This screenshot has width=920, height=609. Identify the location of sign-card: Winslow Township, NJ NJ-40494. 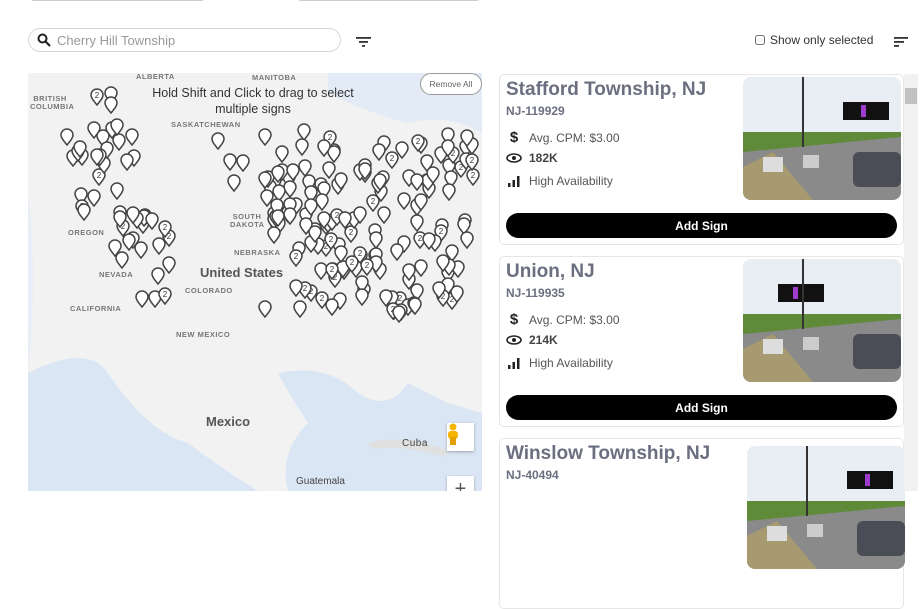
(702, 523).